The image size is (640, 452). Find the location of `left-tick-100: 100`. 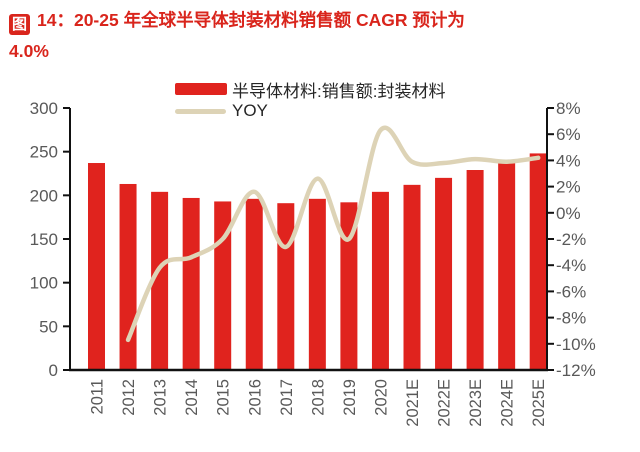

left-tick-100: 100 is located at coordinates (44, 283).